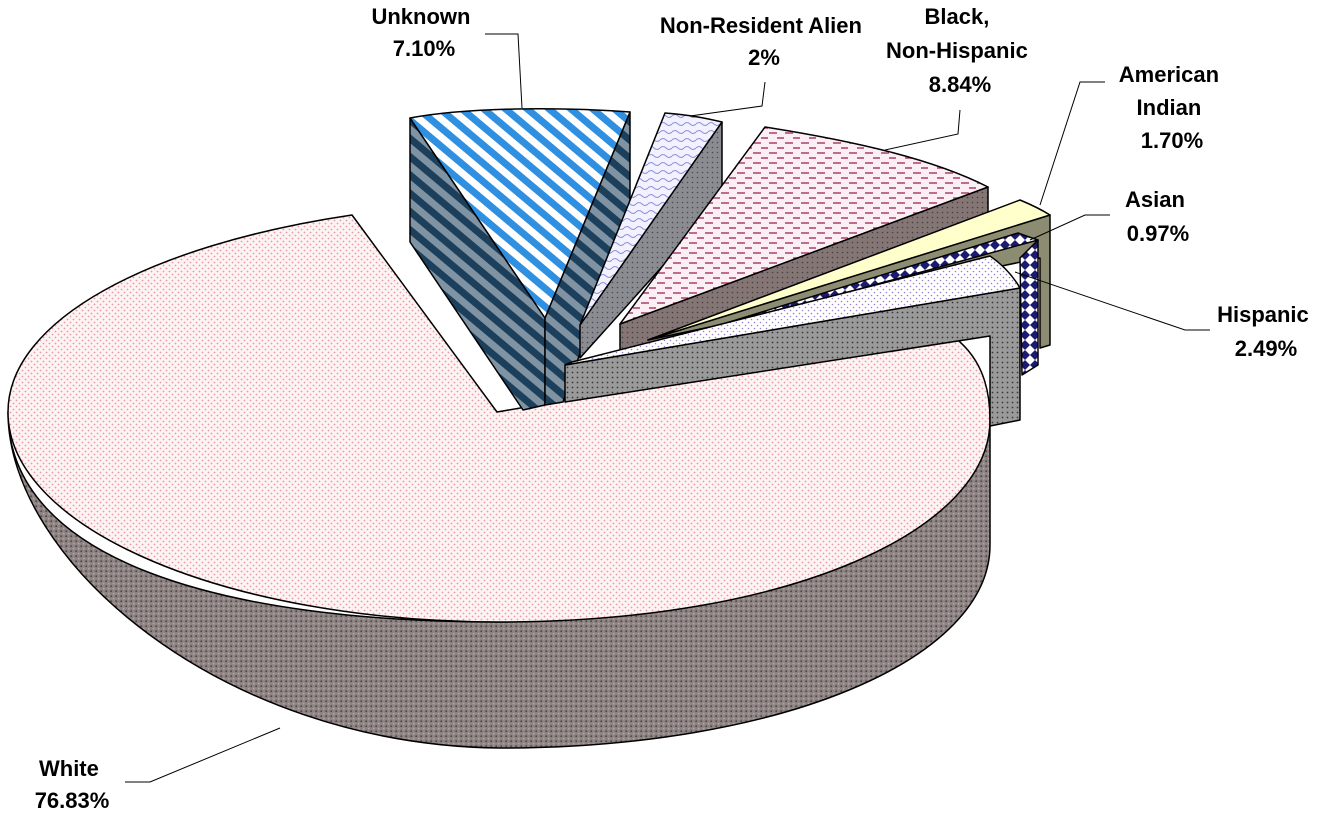 The height and width of the screenshot is (814, 1325). Describe the element at coordinates (1112, 301) in the screenshot. I see `leader-hispanic` at that location.